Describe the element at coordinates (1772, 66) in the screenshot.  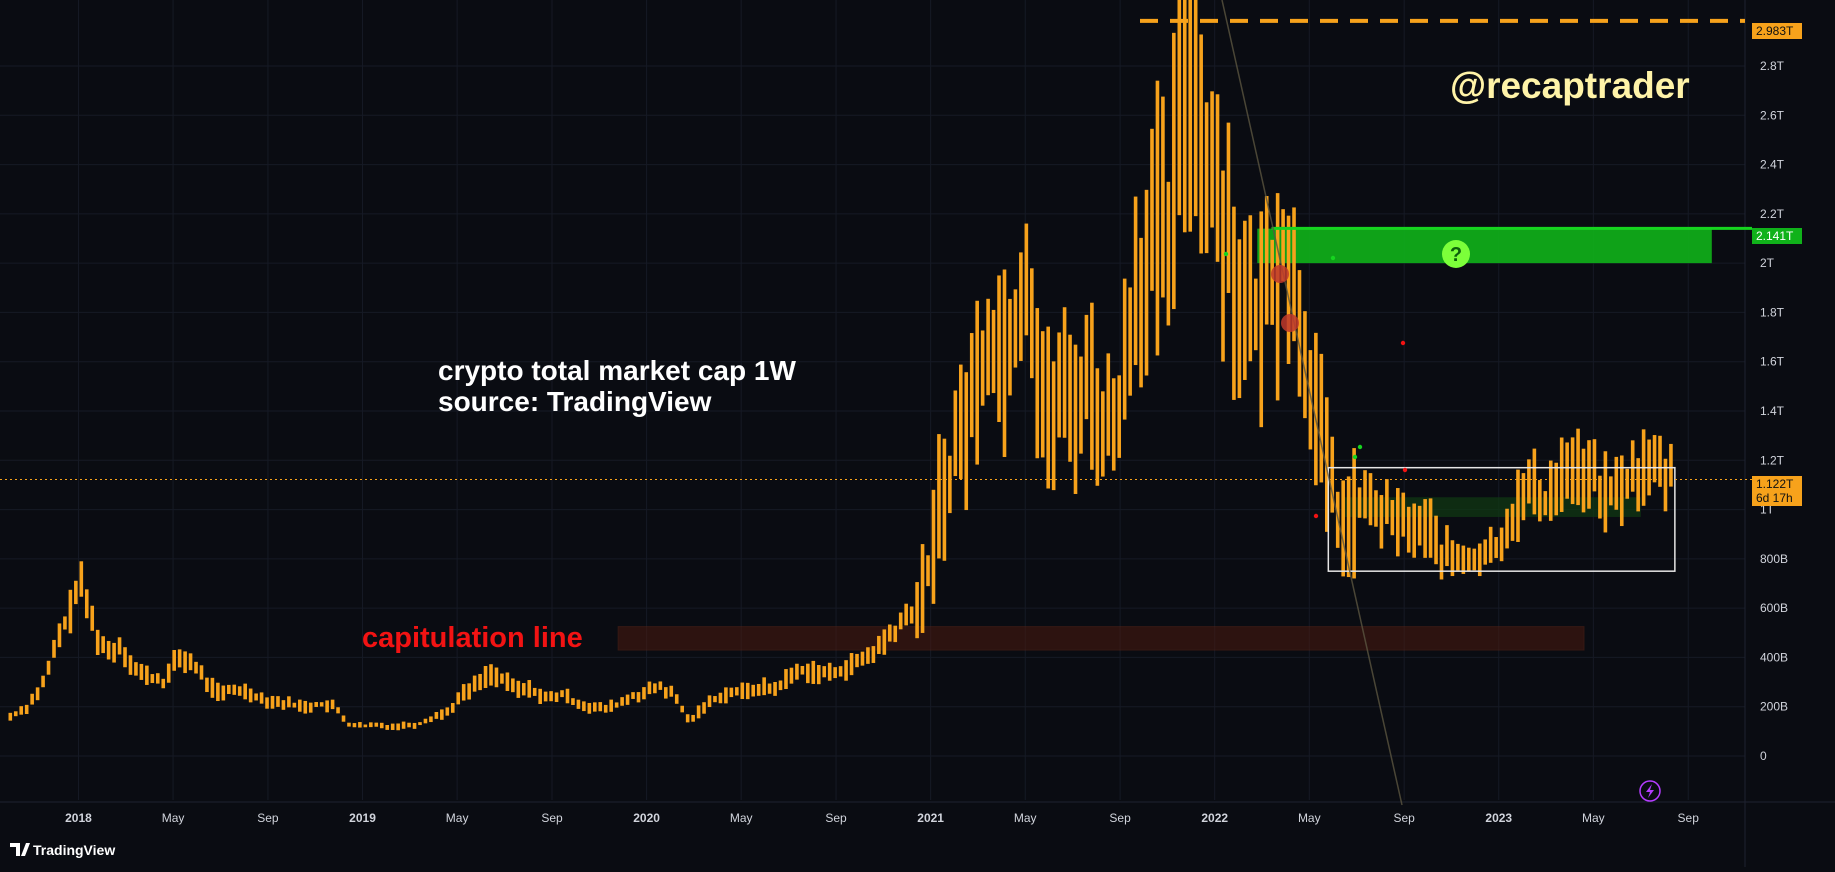
I see `y-tick-label: 2.8T` at that location.